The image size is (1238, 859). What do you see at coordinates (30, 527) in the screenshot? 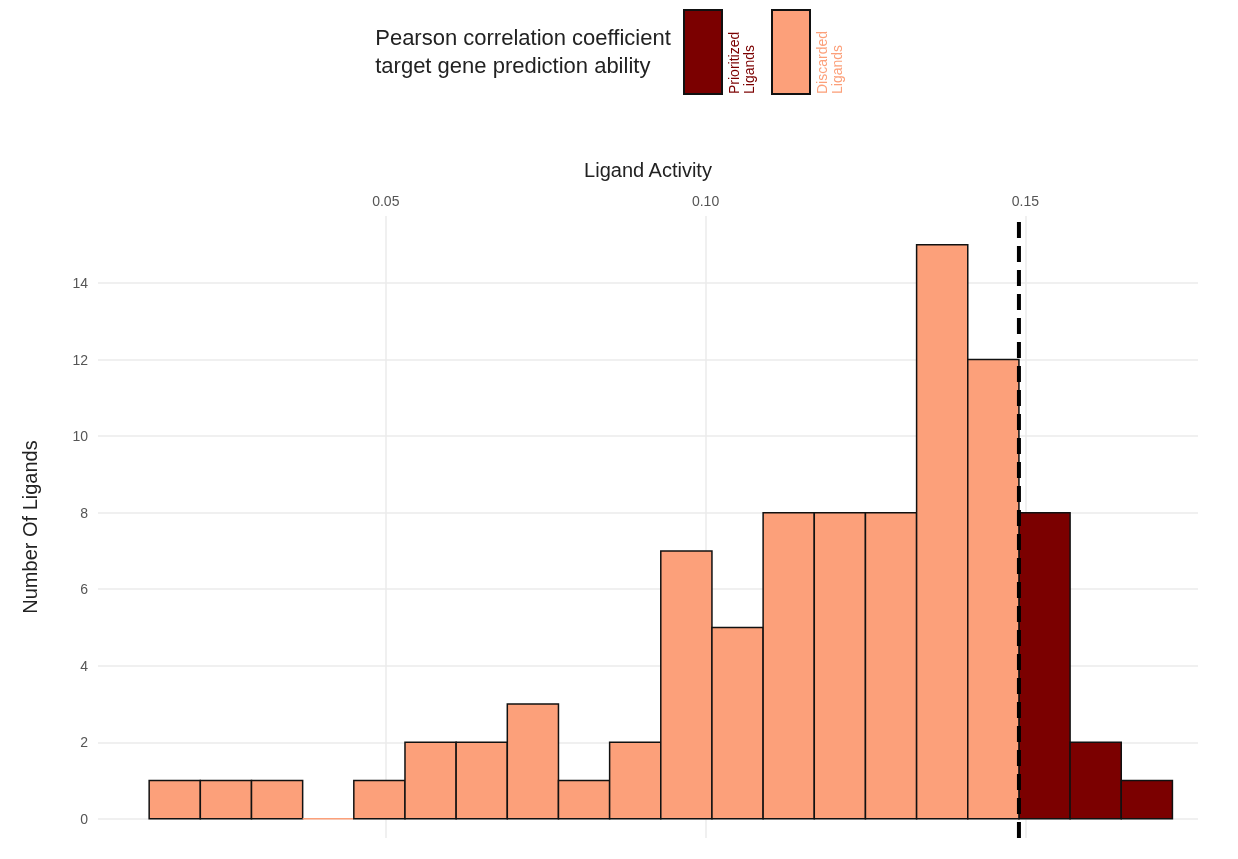
I see `y-axis-title: Number Of Ligands` at bounding box center [30, 527].